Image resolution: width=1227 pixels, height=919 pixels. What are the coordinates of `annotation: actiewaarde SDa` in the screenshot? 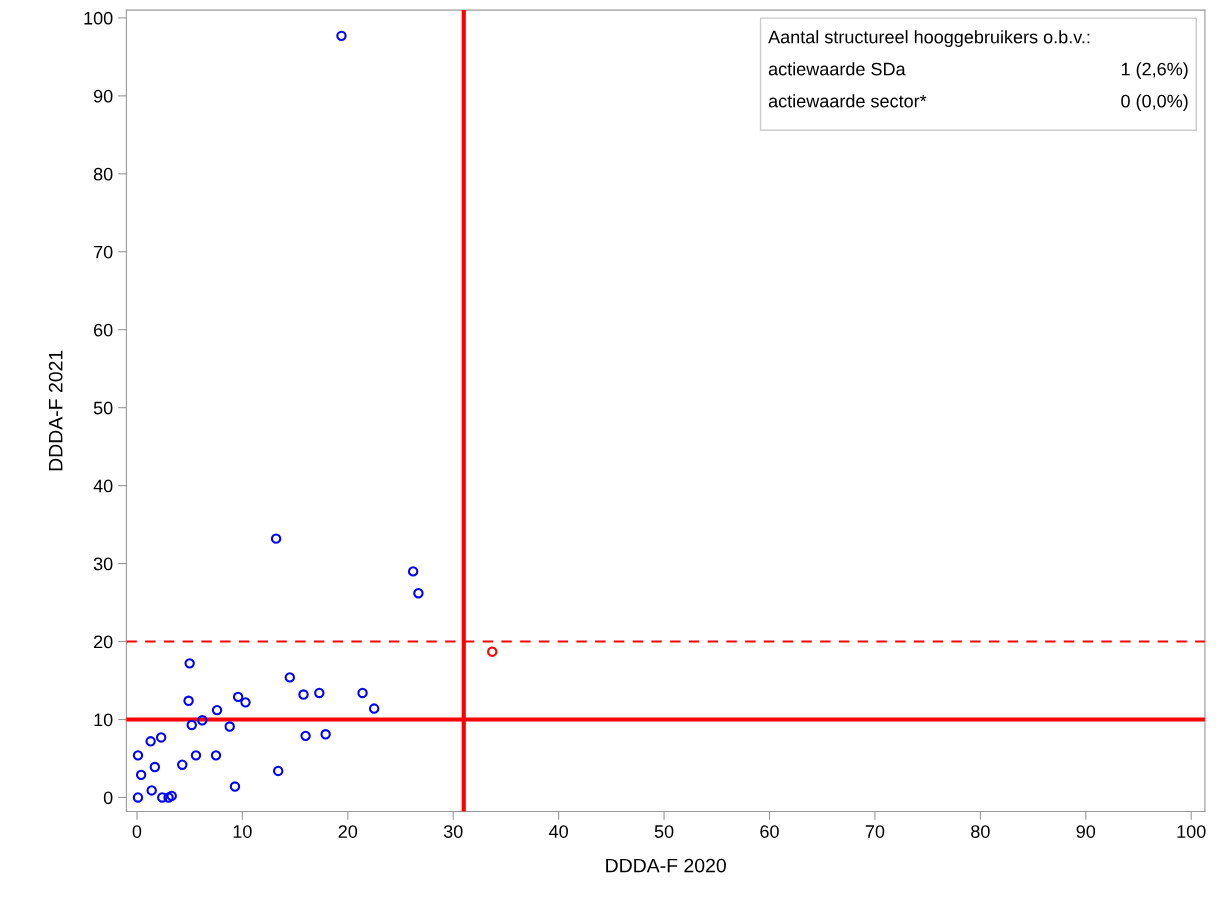 It's located at (837, 69).